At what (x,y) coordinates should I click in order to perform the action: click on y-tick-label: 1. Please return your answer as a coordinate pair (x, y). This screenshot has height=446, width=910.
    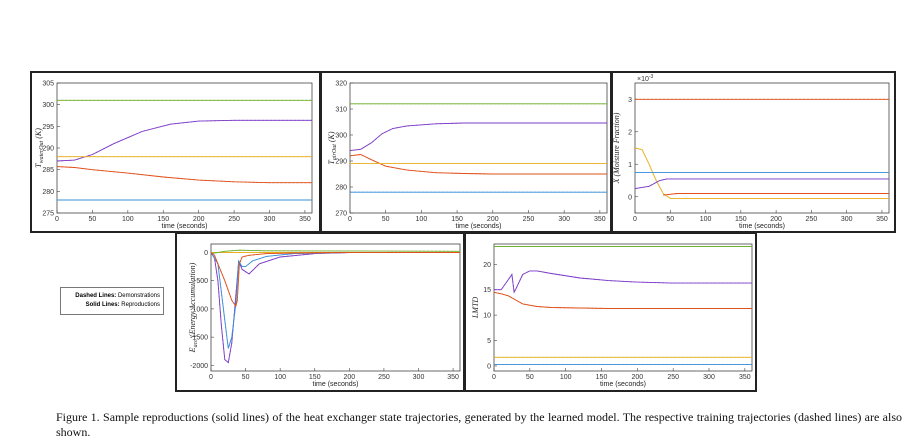
    Looking at the image, I should click on (630, 165).